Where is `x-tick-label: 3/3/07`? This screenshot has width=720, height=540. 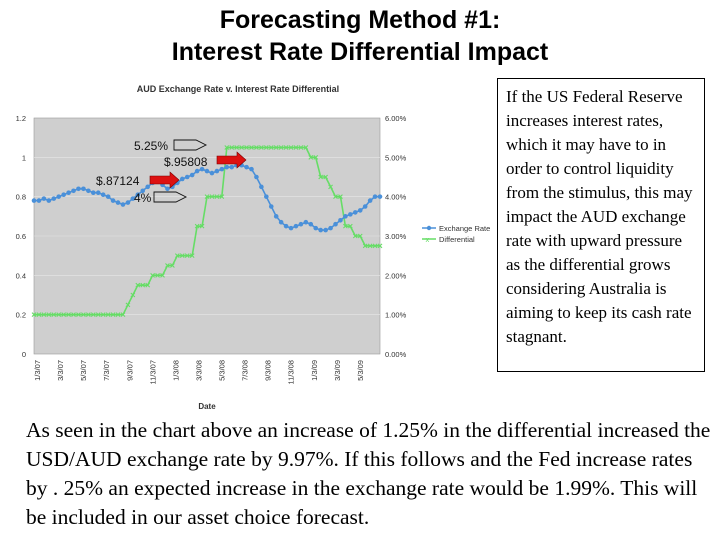
x-tick-label: 3/3/07 is located at coordinates (60, 370).